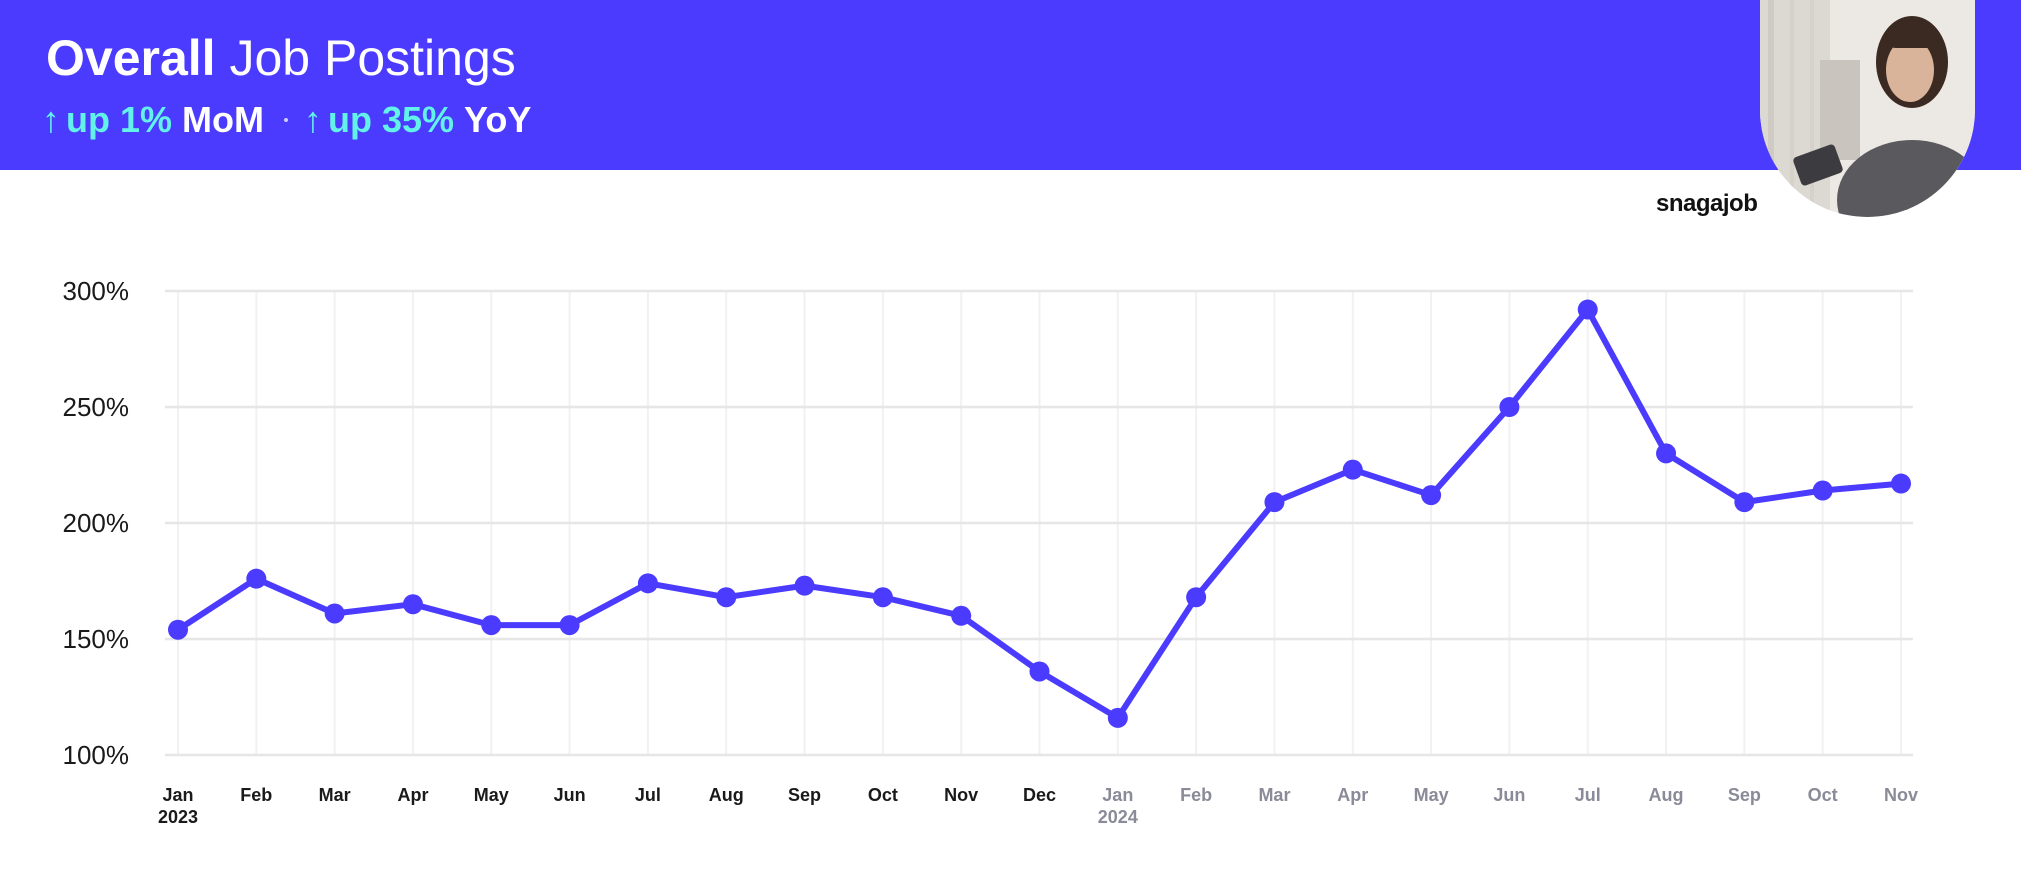 The height and width of the screenshot is (871, 2021). I want to click on y-tick-label: 100%, so click(96, 755).